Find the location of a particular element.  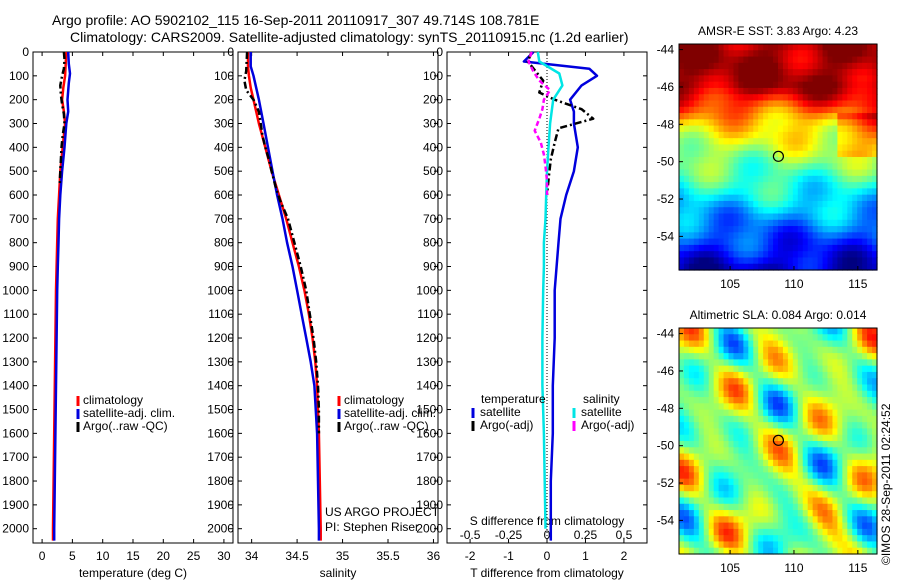

difference-ytick-label: 1000 is located at coordinates (429, 290).